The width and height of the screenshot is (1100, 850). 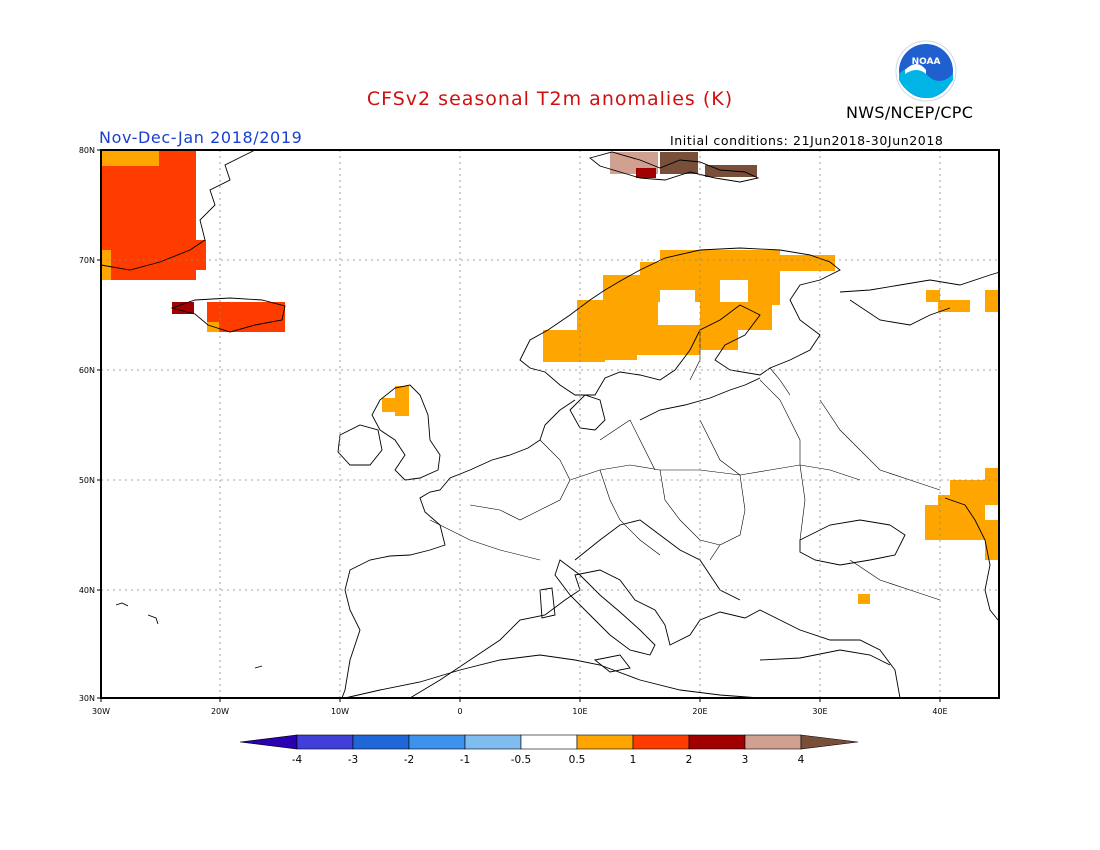 What do you see at coordinates (87, 424) in the screenshot?
I see `lat-labels: 80N 70N 60N 50N 40N 30N` at bounding box center [87, 424].